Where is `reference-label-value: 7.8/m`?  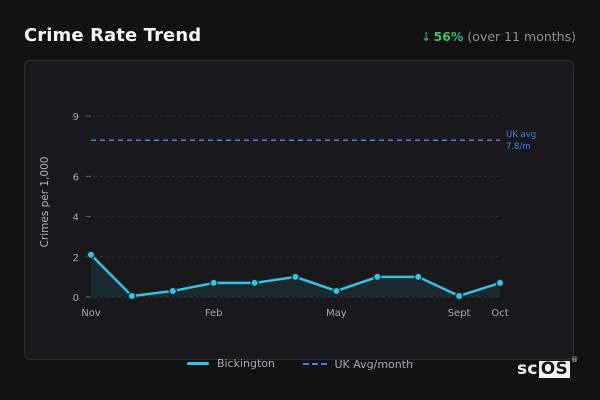 reference-label-value: 7.8/m is located at coordinates (518, 147).